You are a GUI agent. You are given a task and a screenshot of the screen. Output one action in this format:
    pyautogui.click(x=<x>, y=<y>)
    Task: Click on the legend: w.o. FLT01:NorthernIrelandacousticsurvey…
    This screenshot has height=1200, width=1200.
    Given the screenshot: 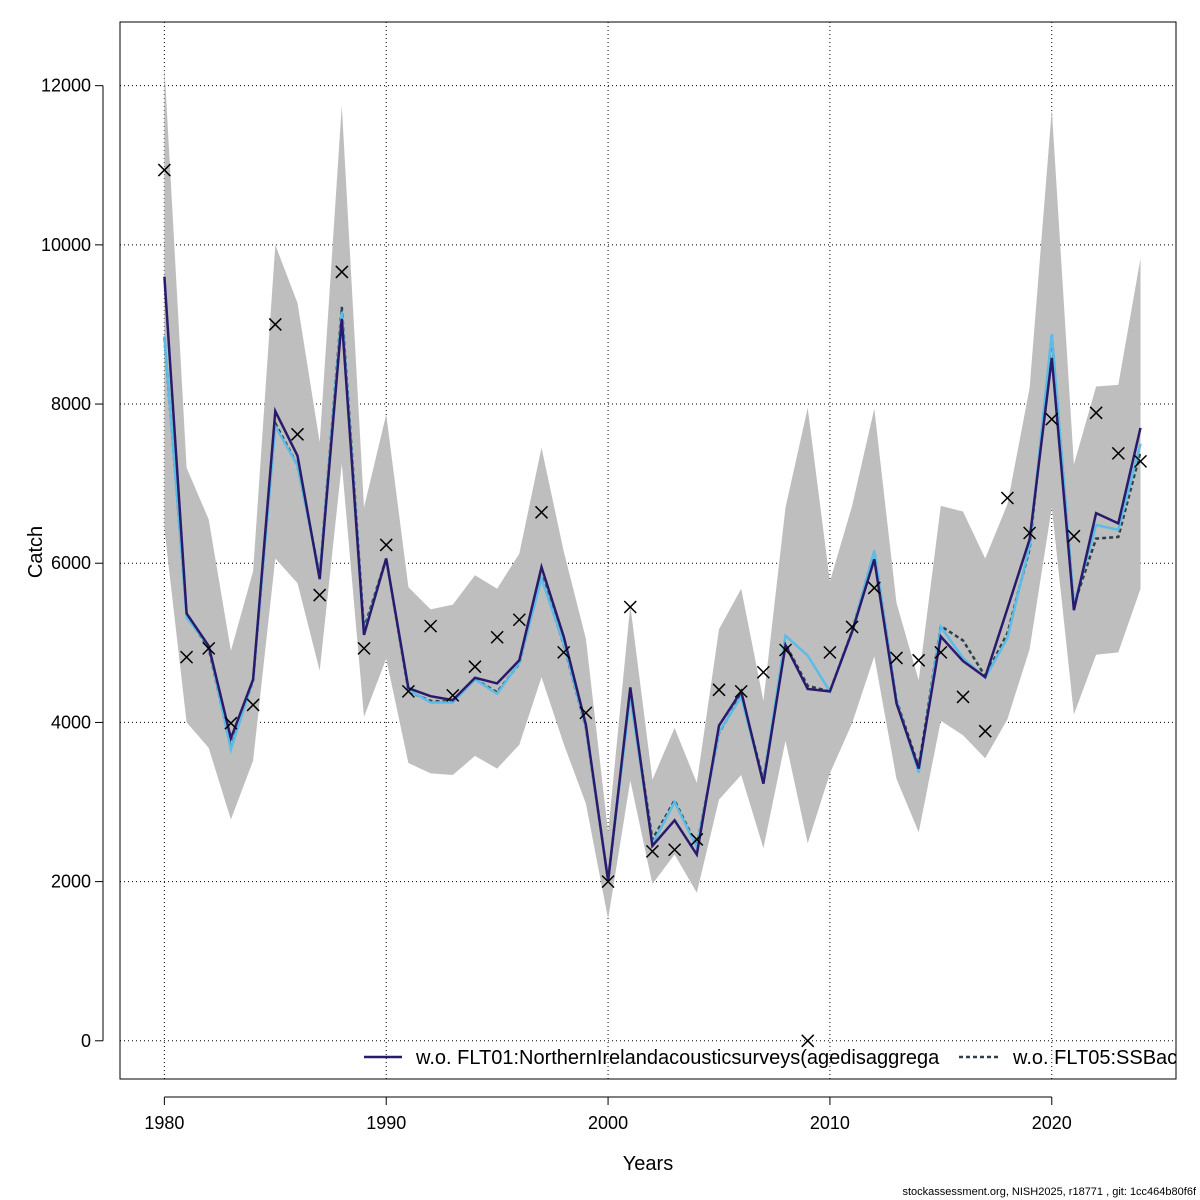 What is the action you would take?
    pyautogui.click(x=770, y=1058)
    